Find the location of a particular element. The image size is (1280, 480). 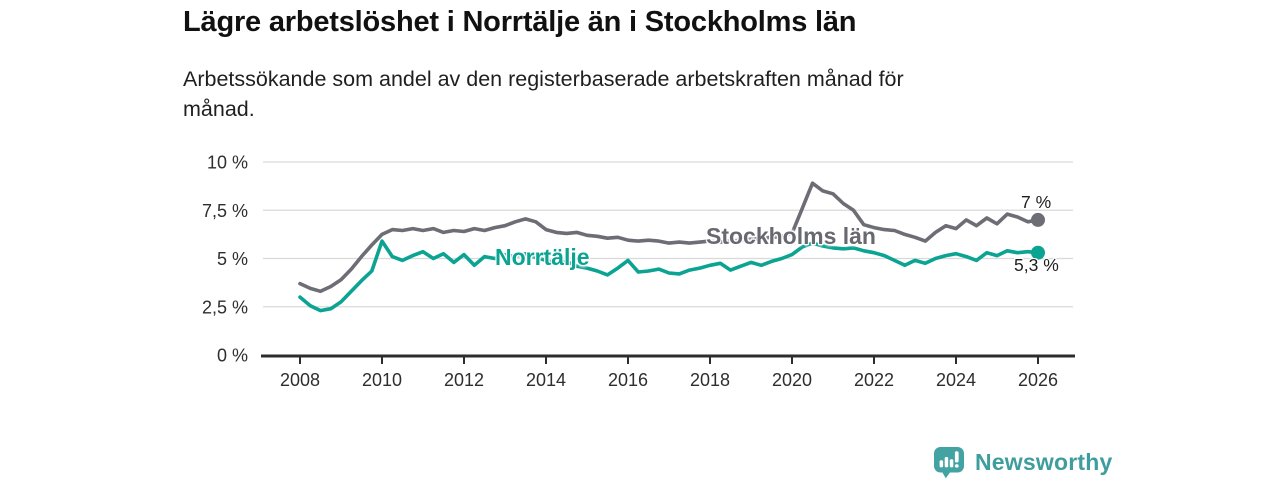

y-tick-label: 0 % is located at coordinates (232, 356).